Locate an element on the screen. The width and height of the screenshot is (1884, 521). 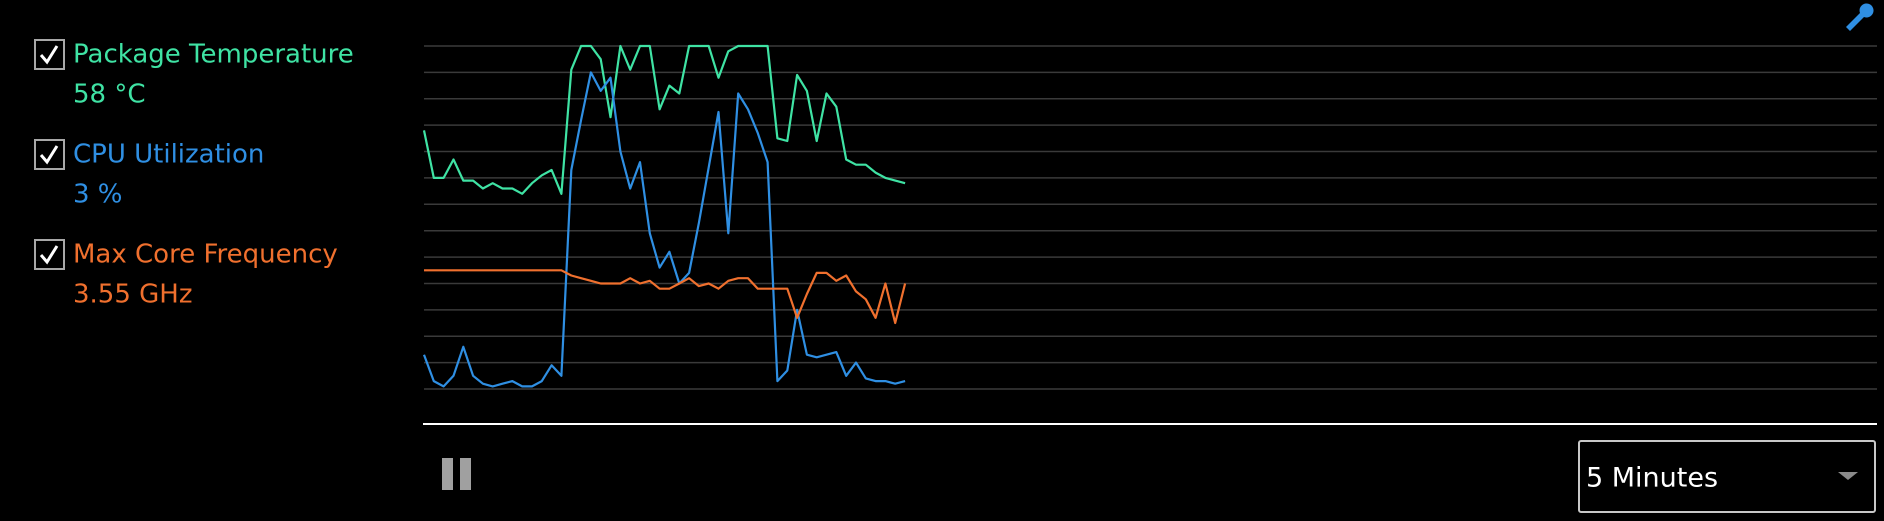
legend-reading: 58 °C is located at coordinates (109, 95).